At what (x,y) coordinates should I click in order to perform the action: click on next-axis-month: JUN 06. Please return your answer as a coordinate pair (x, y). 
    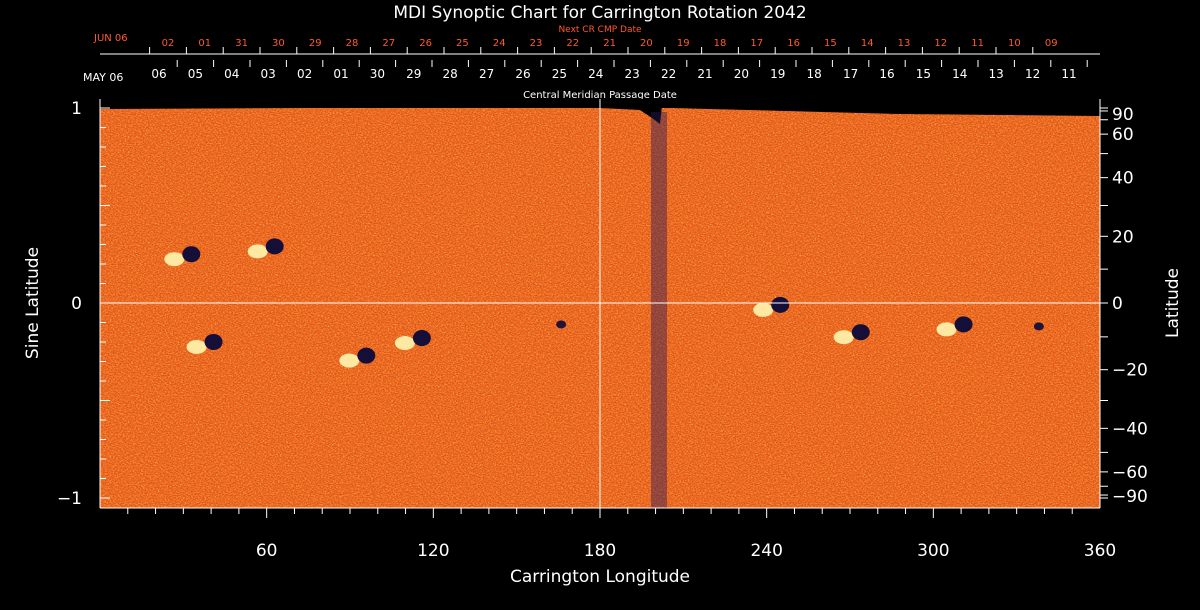
    Looking at the image, I should click on (110, 38).